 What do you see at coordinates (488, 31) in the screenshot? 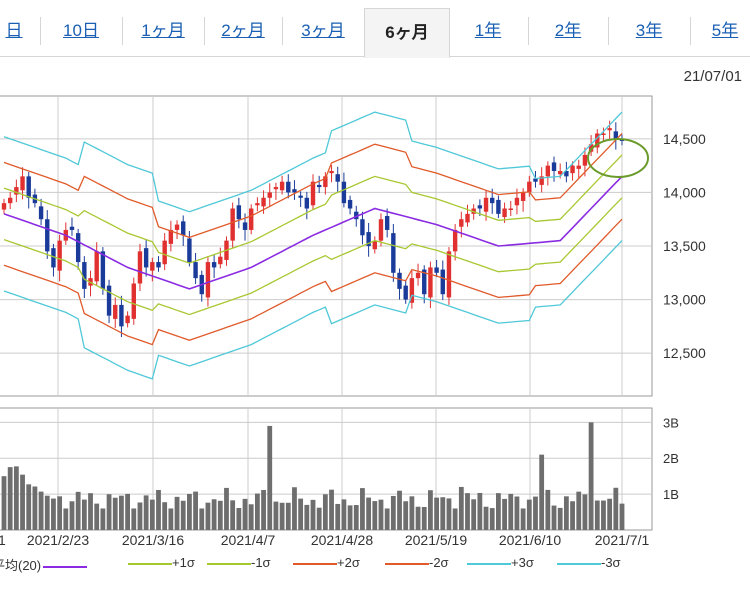
I see `tab-6: 1年` at bounding box center [488, 31].